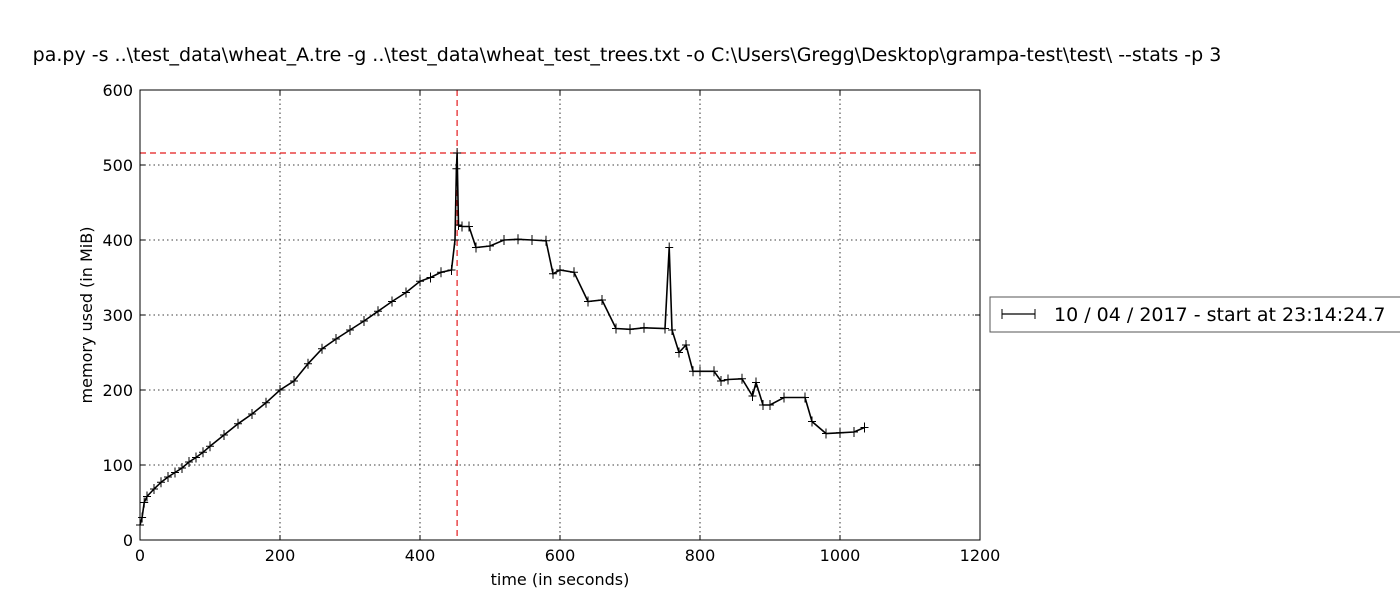 This screenshot has width=1400, height=600. What do you see at coordinates (117, 465) in the screenshot?
I see `y-tick-label: 100` at bounding box center [117, 465].